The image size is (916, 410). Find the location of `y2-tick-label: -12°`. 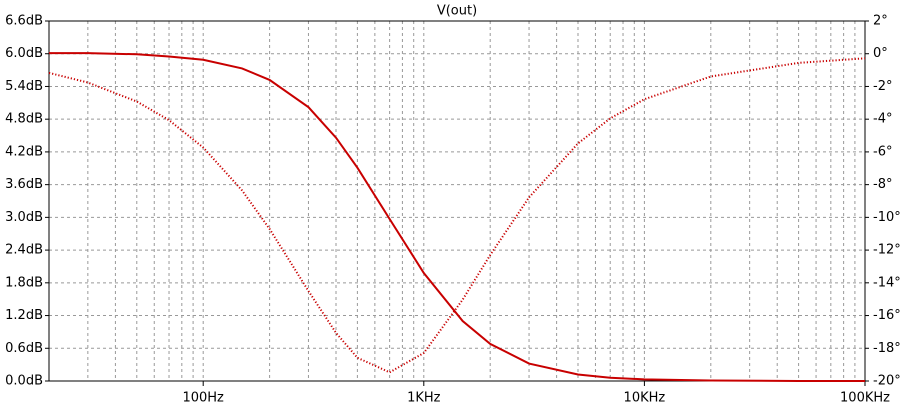

y2-tick-label: -12° is located at coordinates (887, 250).